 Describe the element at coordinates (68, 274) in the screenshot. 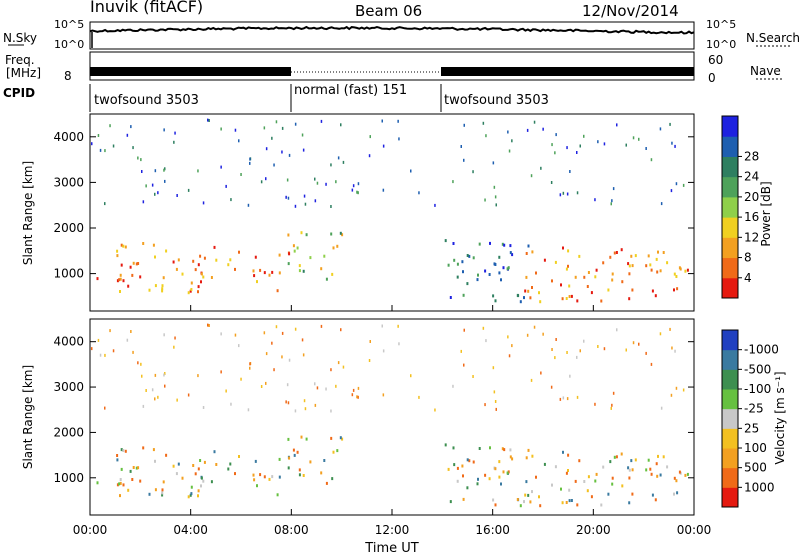

I see `y-tick-label: 1000` at that location.